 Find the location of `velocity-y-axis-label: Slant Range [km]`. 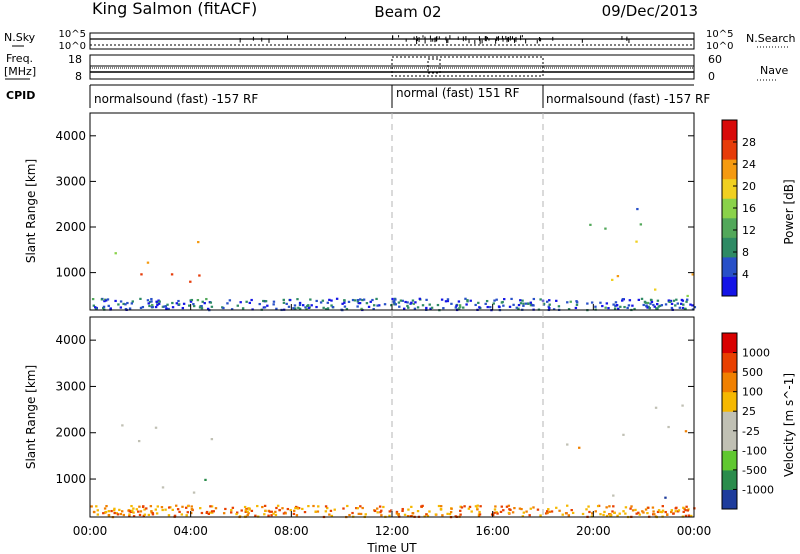

velocity-y-axis-label: Slant Range [km] is located at coordinates (31, 417).